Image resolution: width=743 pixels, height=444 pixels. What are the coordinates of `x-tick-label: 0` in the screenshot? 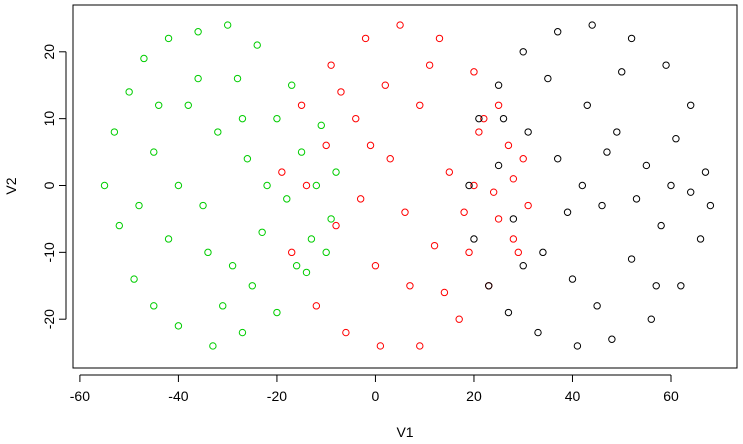 It's located at (376, 396).